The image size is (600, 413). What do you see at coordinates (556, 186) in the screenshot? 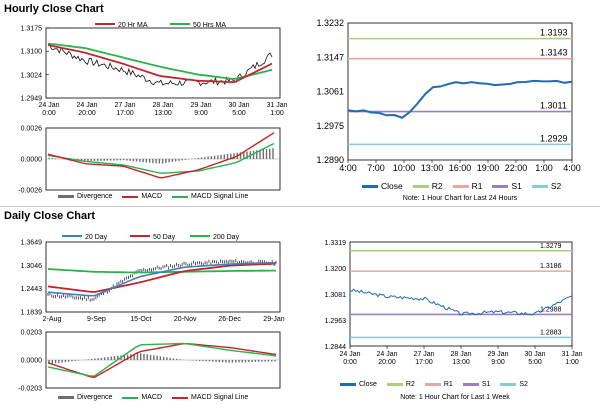
I see `legend-label-s2: S2` at bounding box center [556, 186].